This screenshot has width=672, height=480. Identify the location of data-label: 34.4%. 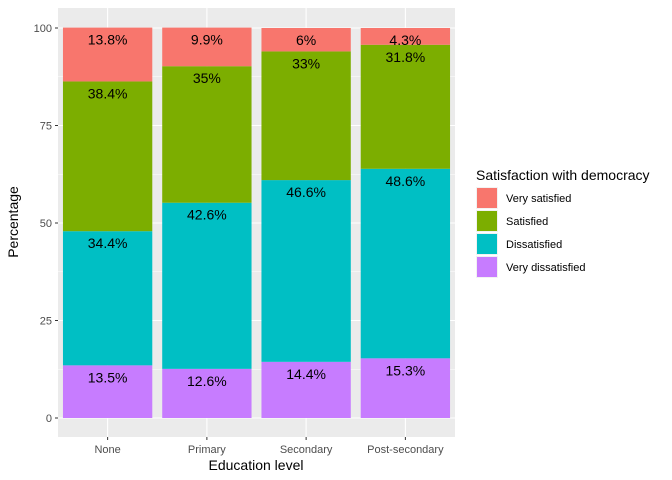
(108, 243).